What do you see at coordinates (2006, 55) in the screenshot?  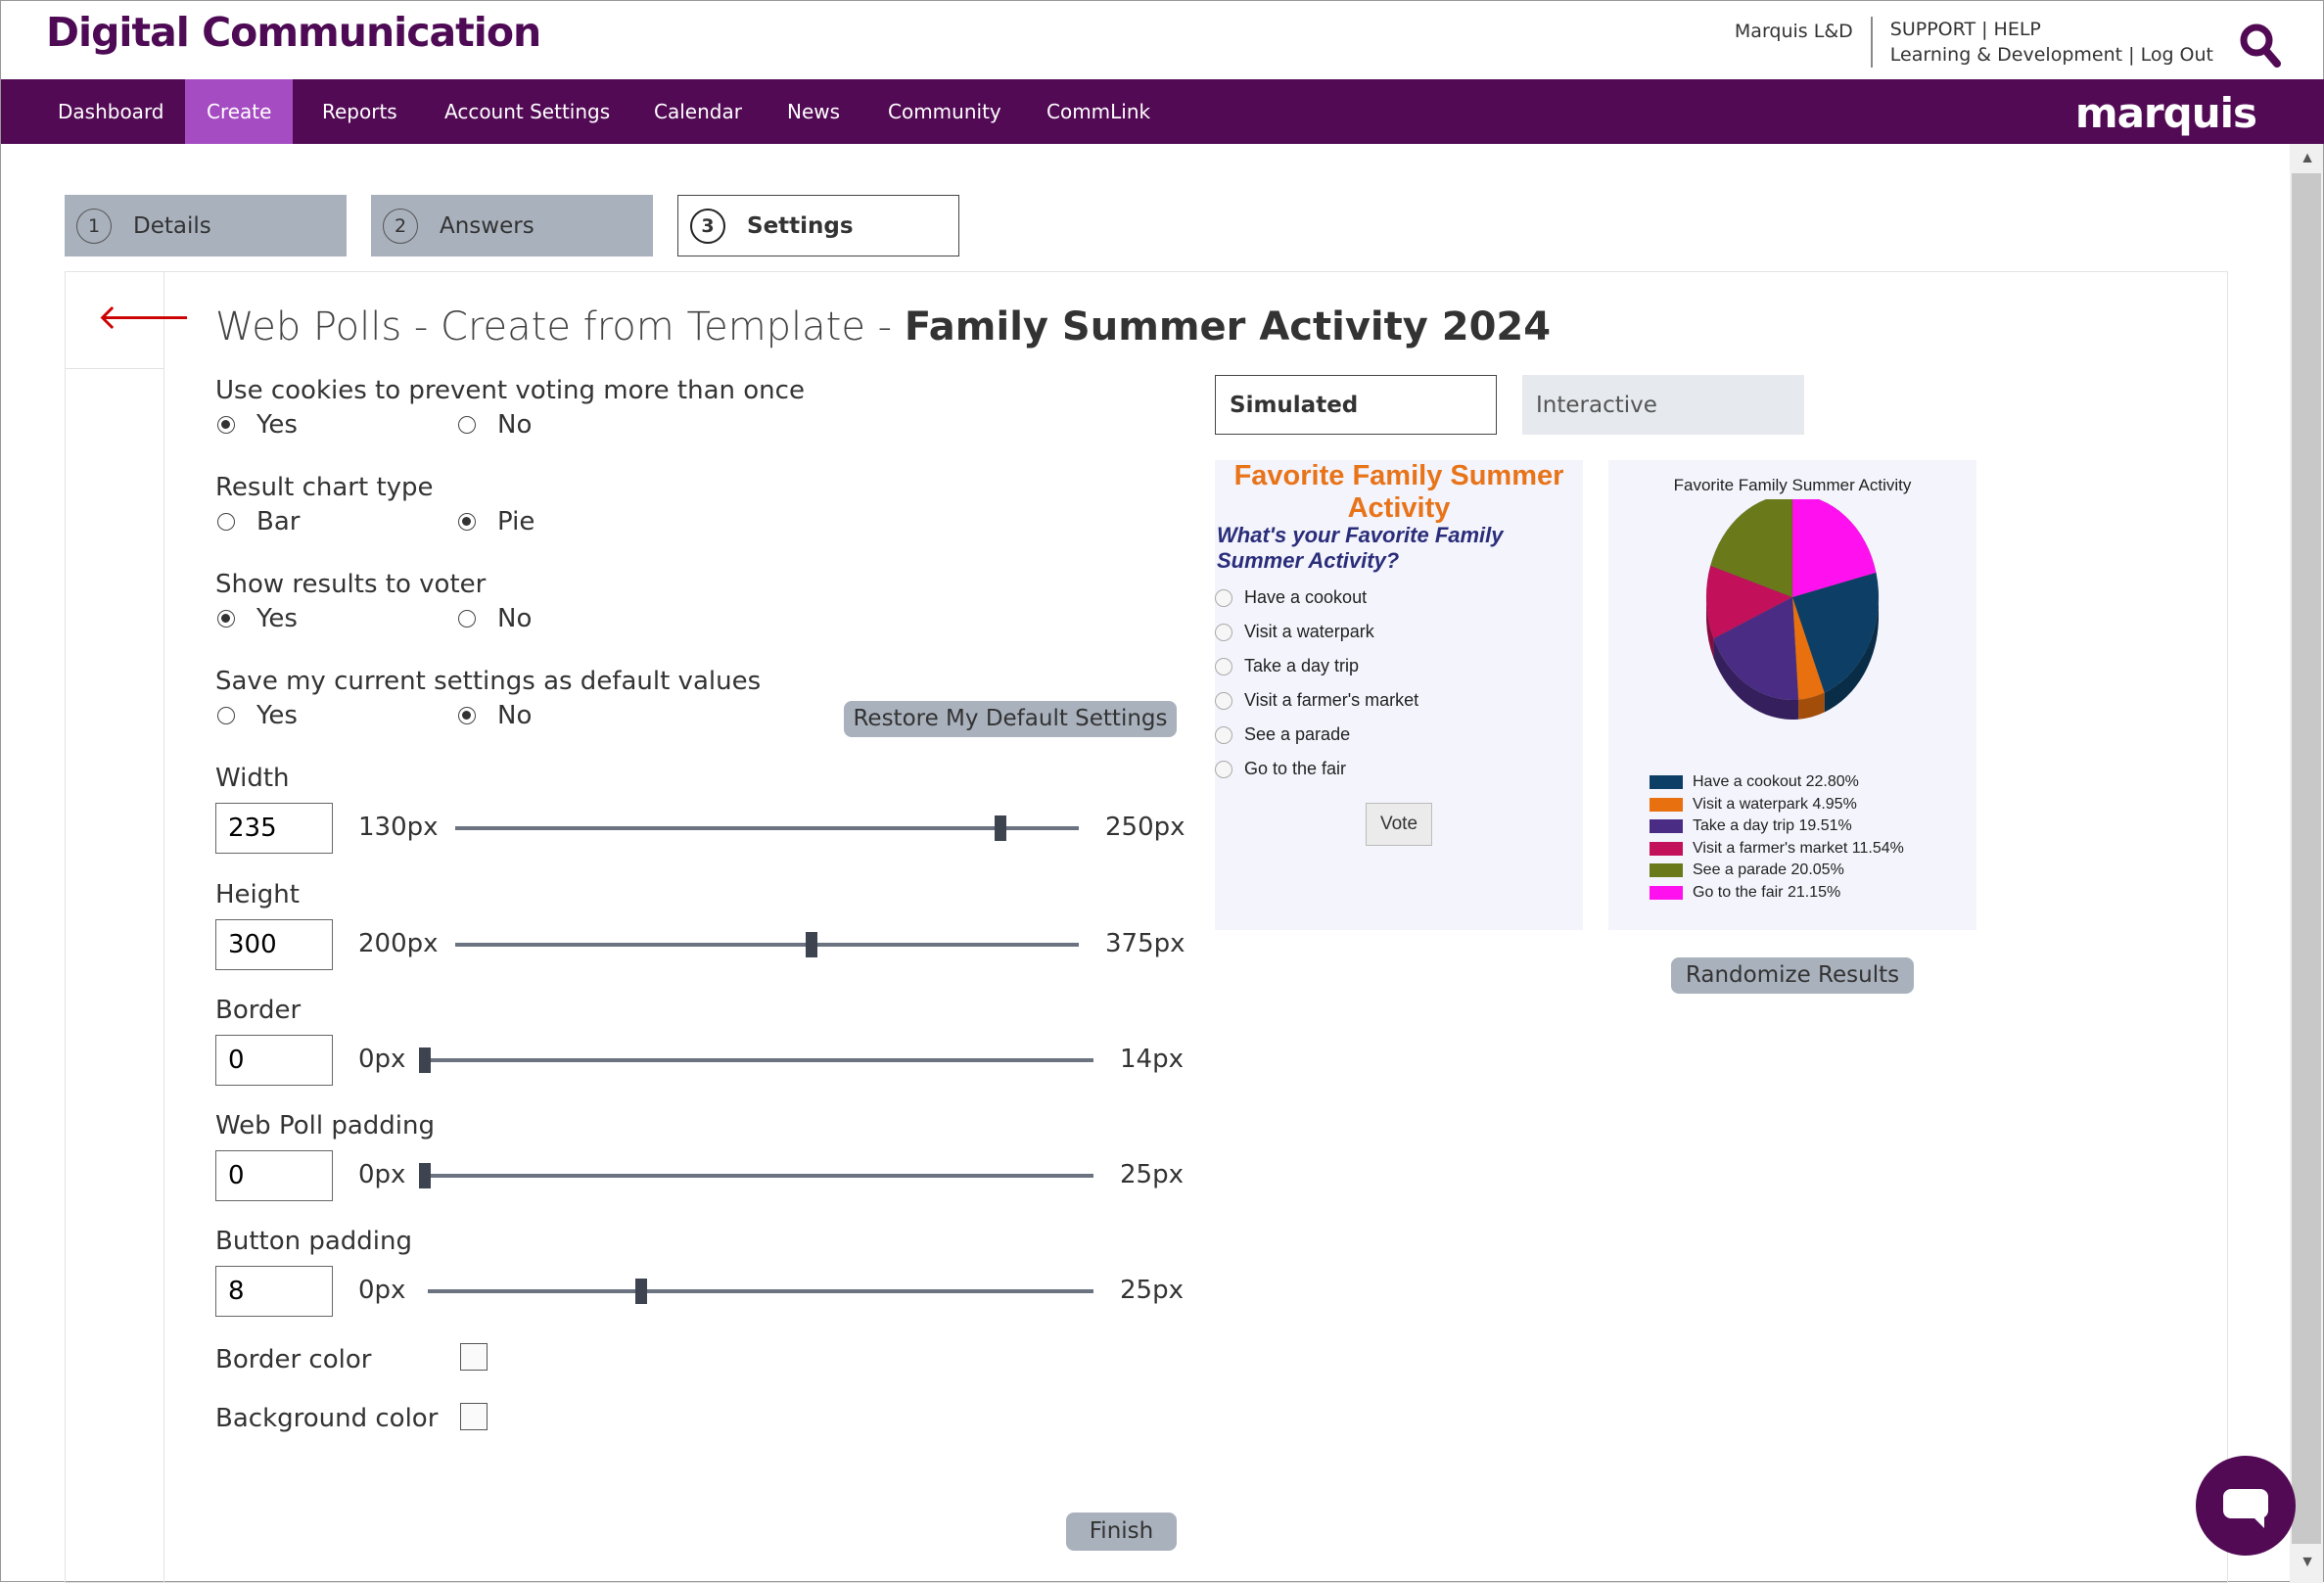 I see `org-name: Learning & Development` at bounding box center [2006, 55].